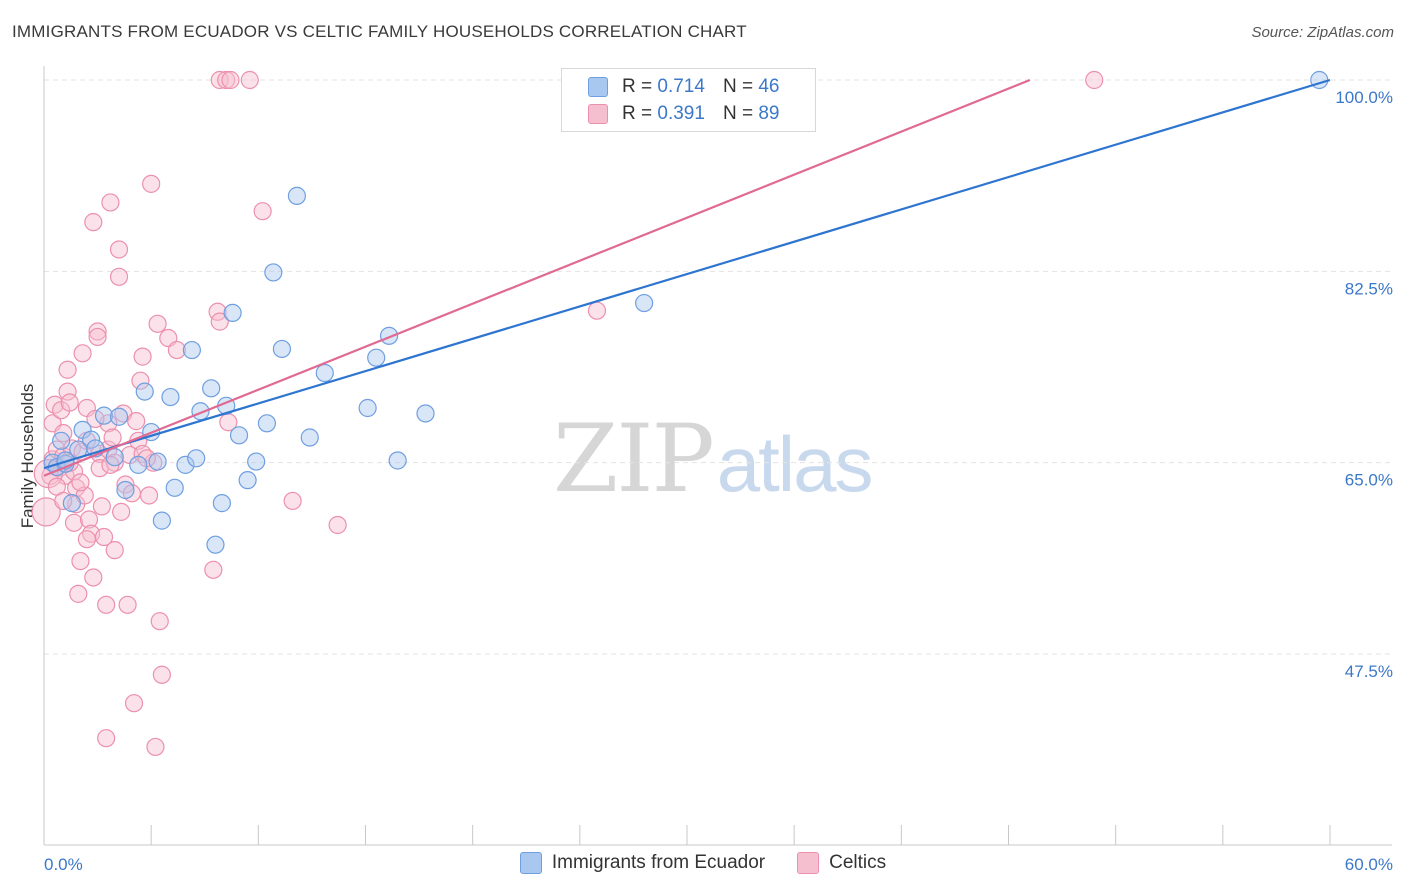 The height and width of the screenshot is (892, 1406). What do you see at coordinates (1364, 97) in the screenshot?
I see `y-tick-label: 100.0%` at bounding box center [1364, 97].